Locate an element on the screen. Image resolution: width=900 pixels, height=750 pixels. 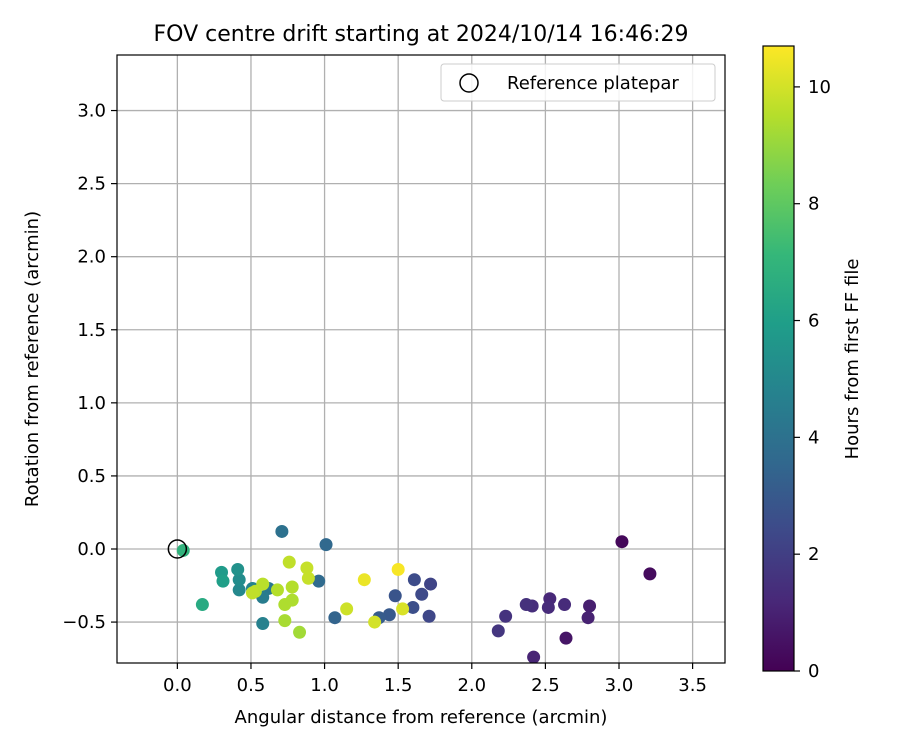
scatter-points is located at coordinates (416, 593).